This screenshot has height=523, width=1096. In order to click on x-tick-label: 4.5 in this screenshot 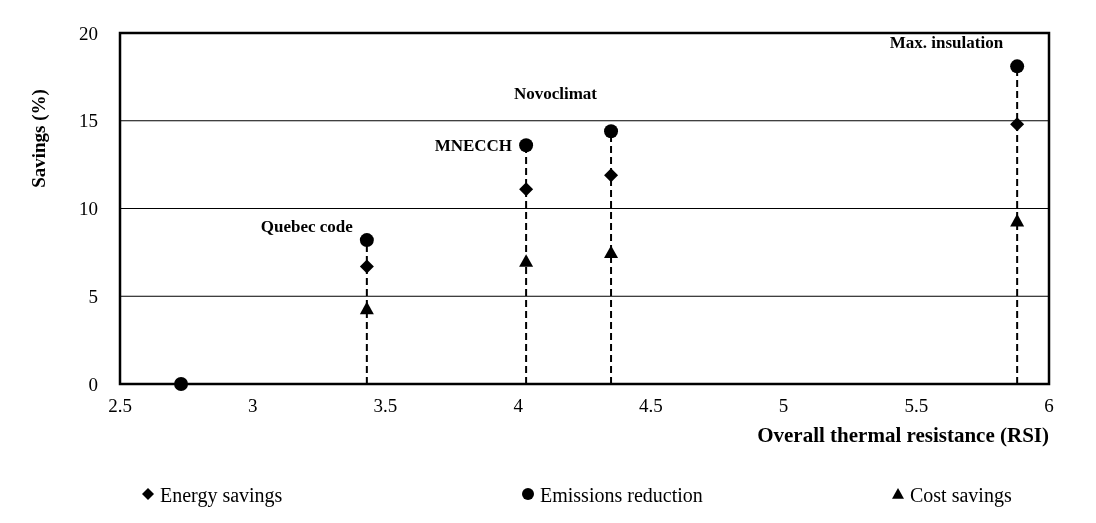, I will do `click(650, 405)`.